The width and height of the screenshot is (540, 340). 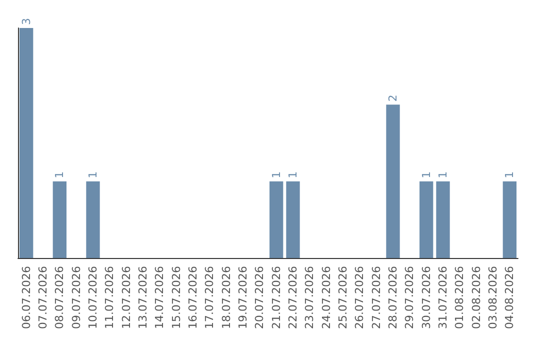 I want to click on x-tick-label: 24.07.2026, so click(x=326, y=298).